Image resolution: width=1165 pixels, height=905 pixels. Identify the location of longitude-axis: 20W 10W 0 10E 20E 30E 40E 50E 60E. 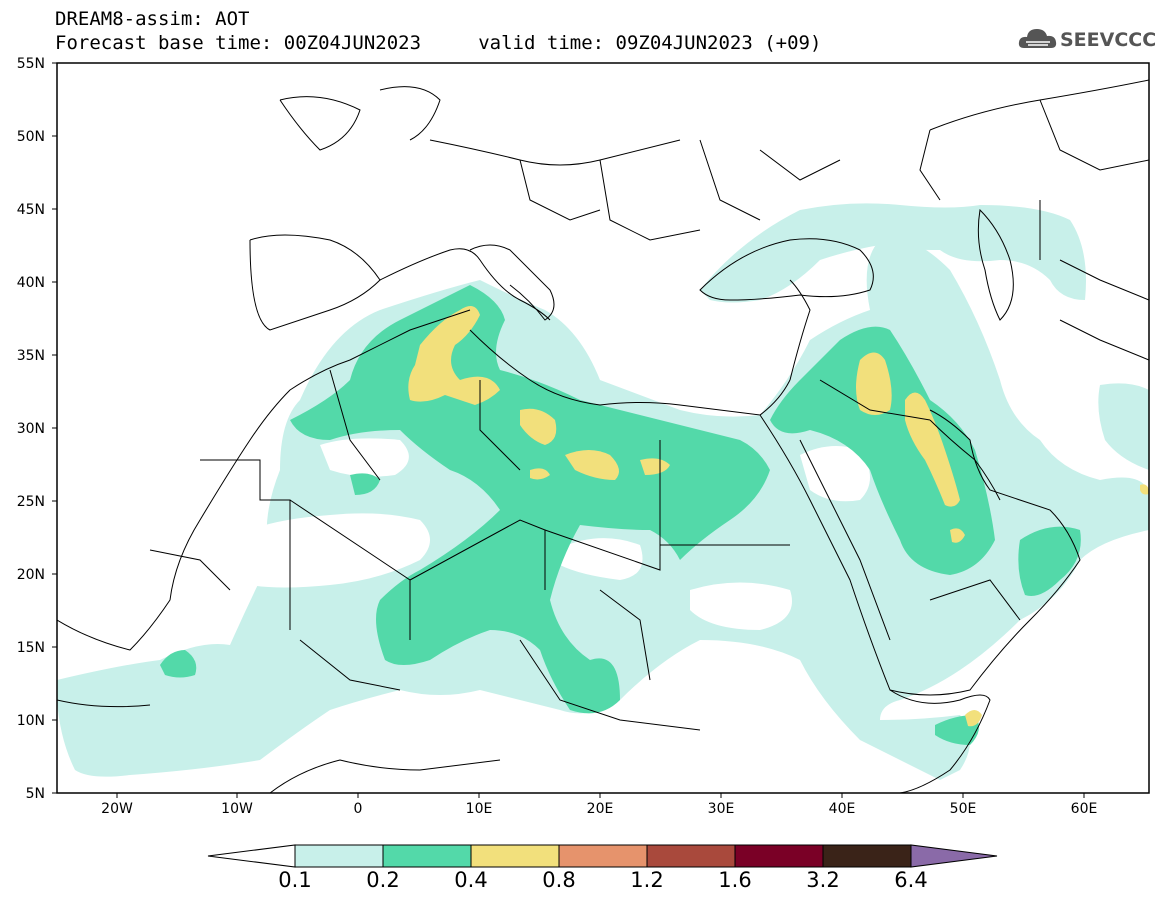
(599, 805).